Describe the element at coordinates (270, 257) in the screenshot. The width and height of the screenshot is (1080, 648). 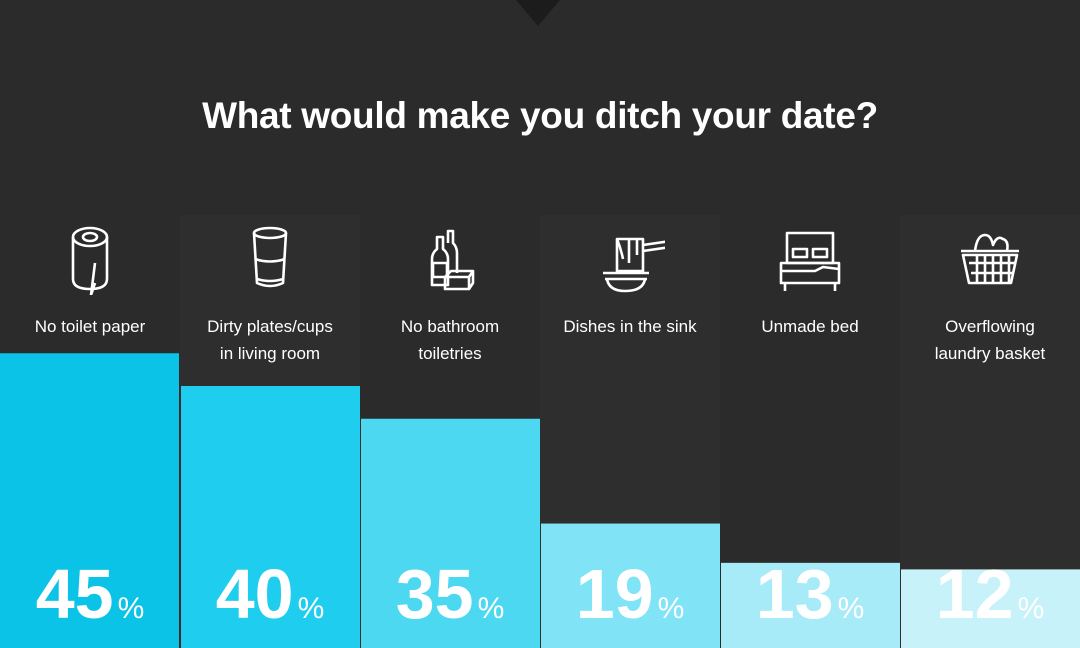
I see `cup-icon` at that location.